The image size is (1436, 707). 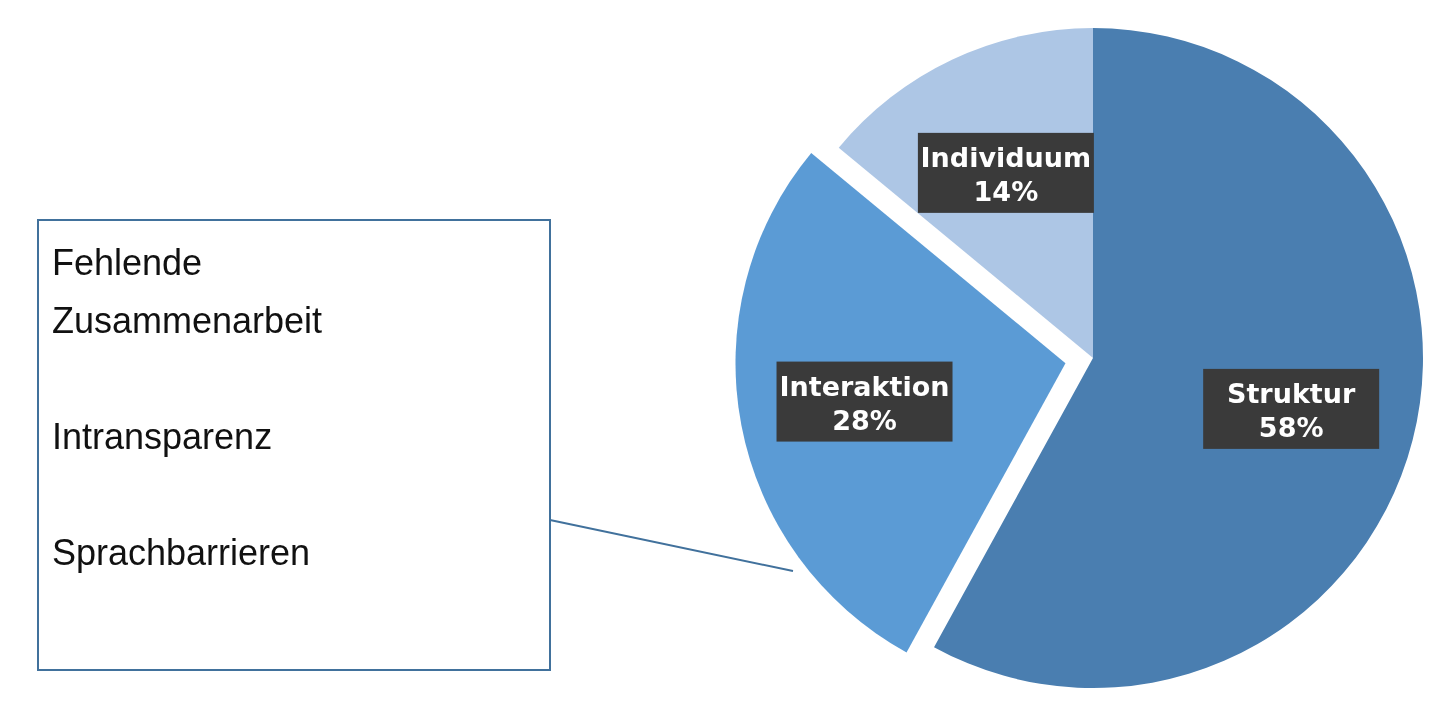 I want to click on slice-label: Interaktion, so click(x=864, y=386).